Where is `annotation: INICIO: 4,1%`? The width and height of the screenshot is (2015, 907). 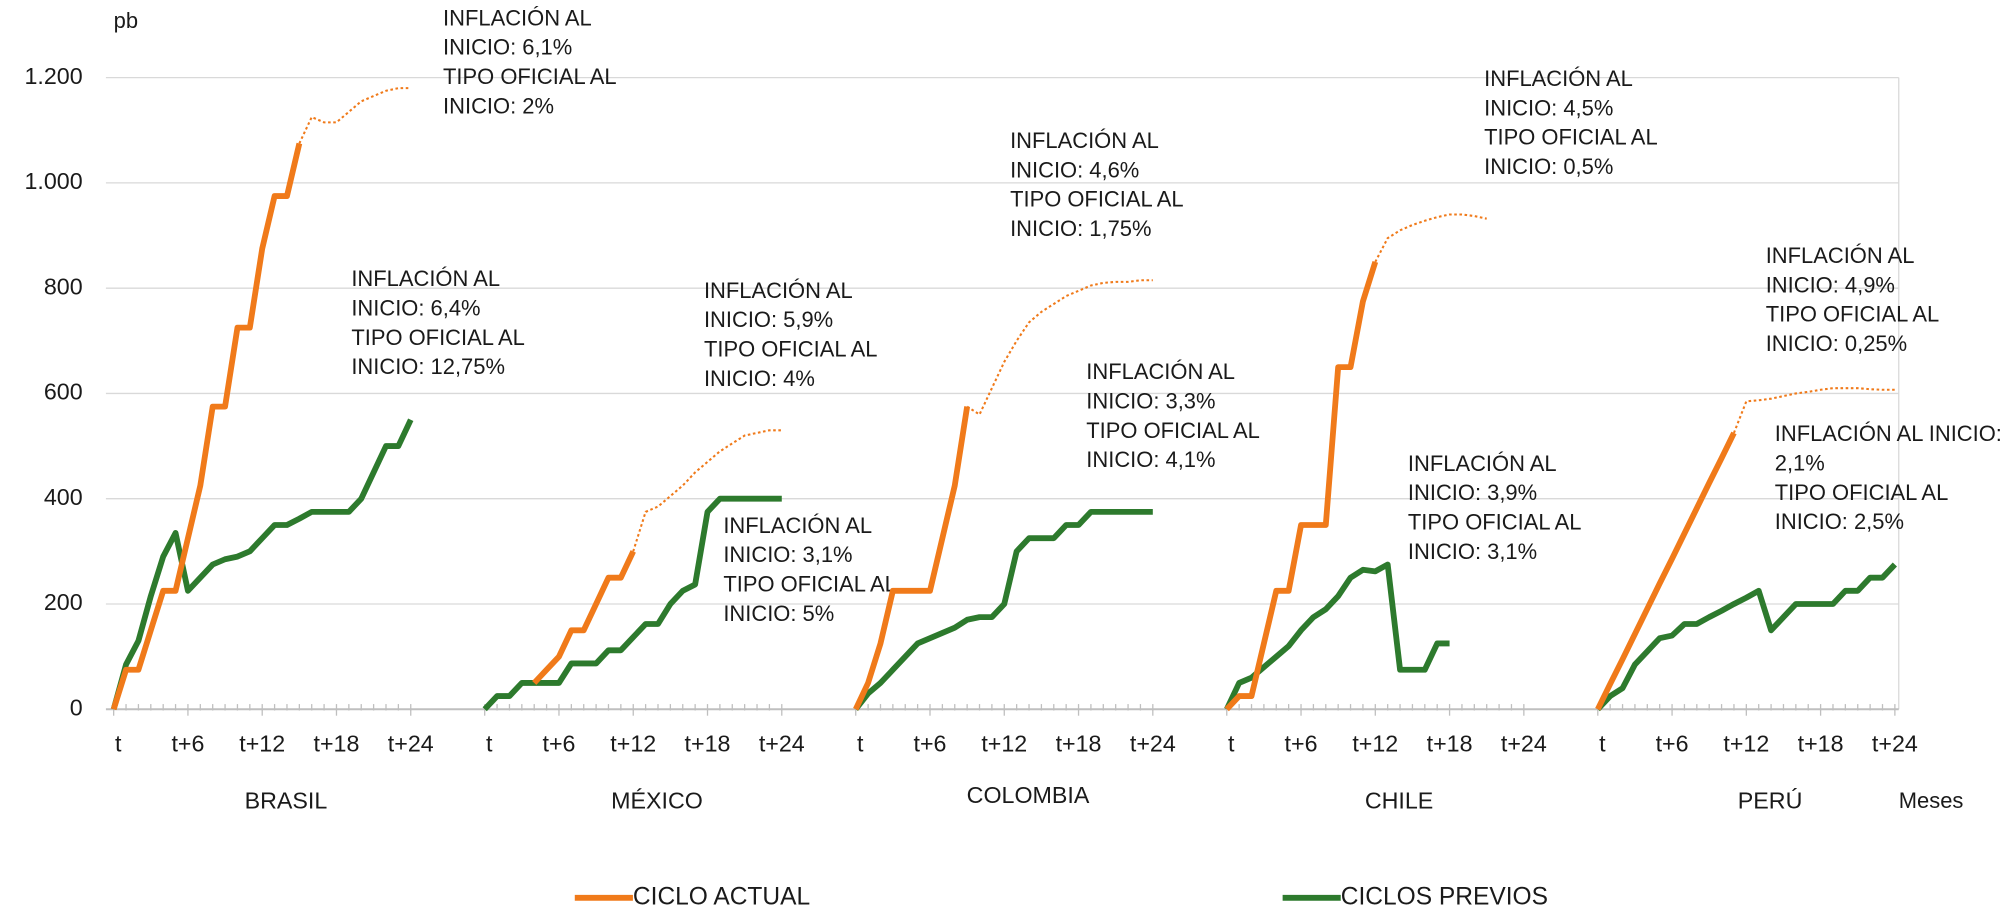 annotation: INICIO: 4,1% is located at coordinates (1150, 459).